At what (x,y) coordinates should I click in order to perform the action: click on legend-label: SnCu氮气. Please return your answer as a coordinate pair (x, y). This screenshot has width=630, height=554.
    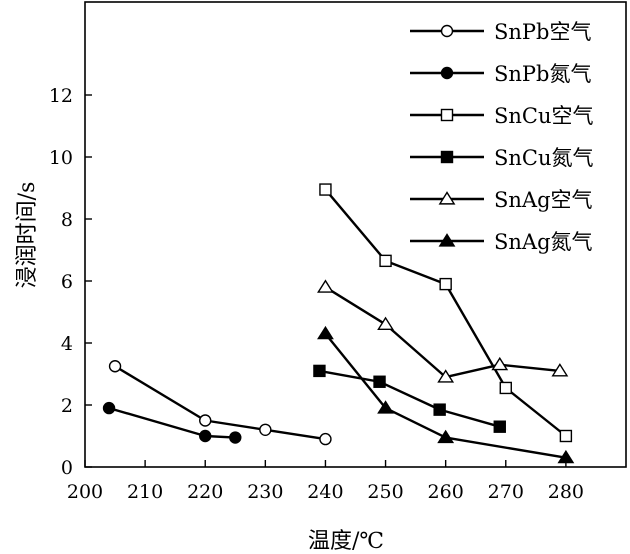
    Looking at the image, I should click on (544, 158).